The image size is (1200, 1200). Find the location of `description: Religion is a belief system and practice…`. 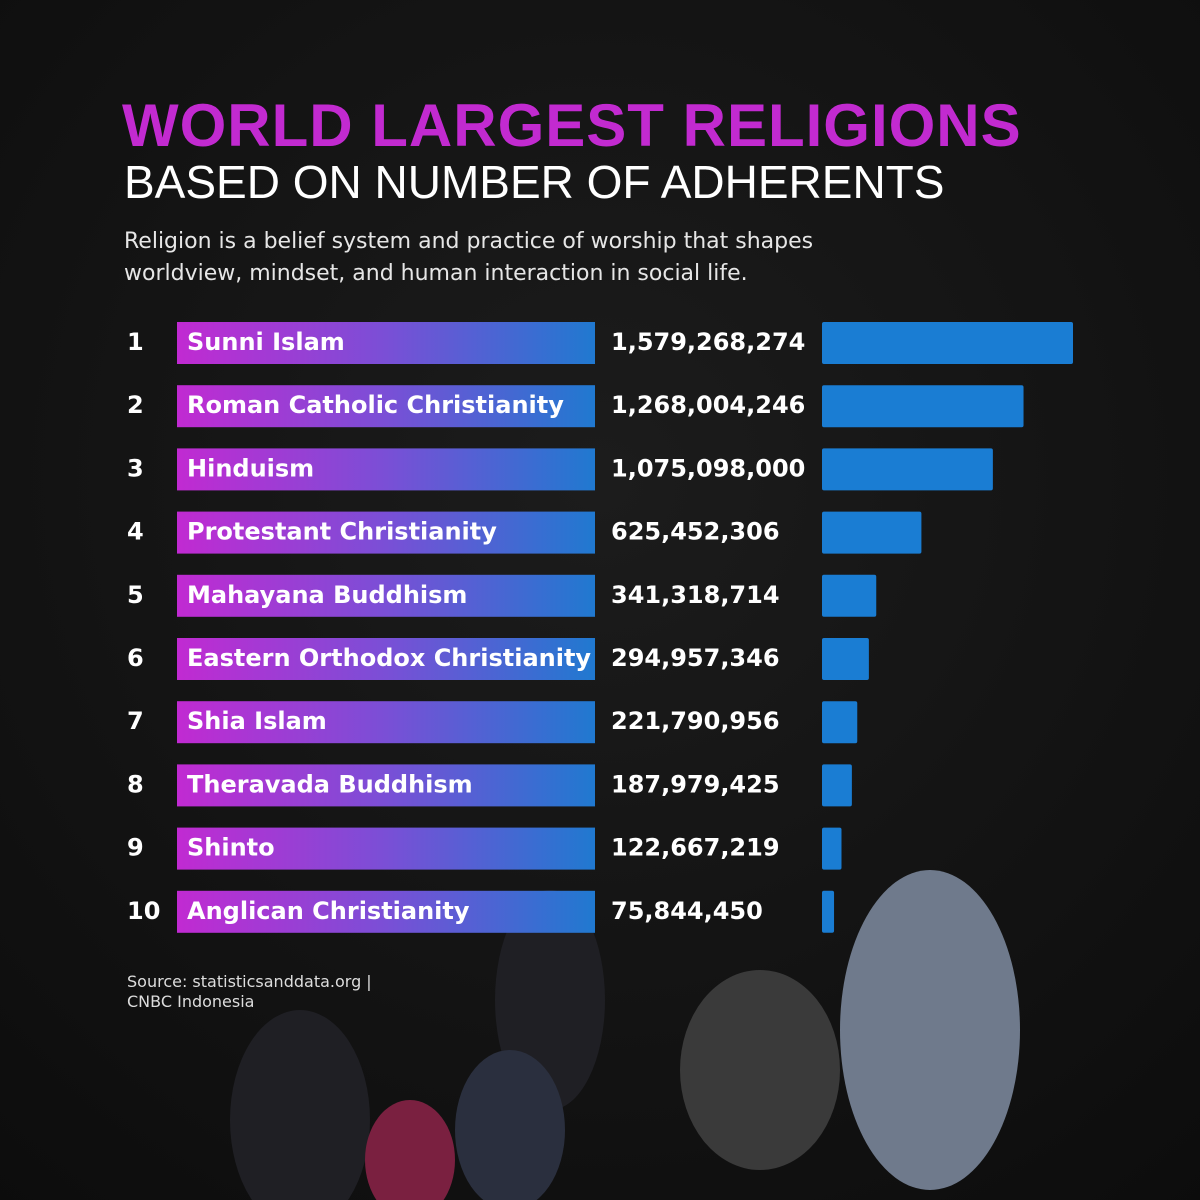

description: Religion is a belief system and practice… is located at coordinates (468, 241).